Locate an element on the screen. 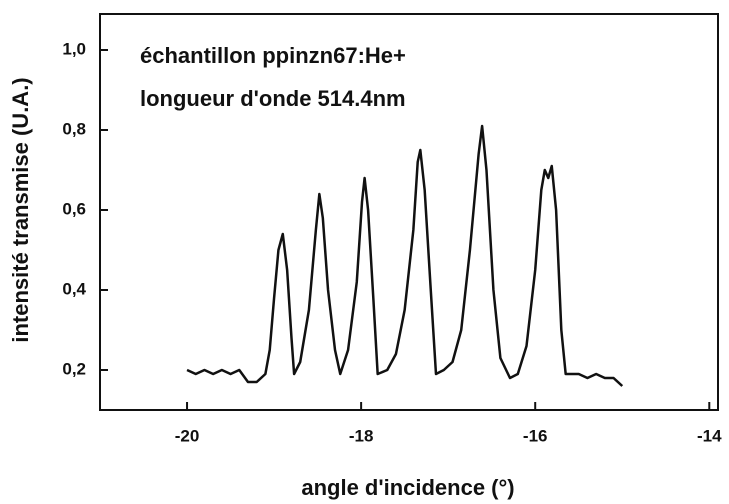 The width and height of the screenshot is (729, 504). x-tick-label: -16 is located at coordinates (535, 435).